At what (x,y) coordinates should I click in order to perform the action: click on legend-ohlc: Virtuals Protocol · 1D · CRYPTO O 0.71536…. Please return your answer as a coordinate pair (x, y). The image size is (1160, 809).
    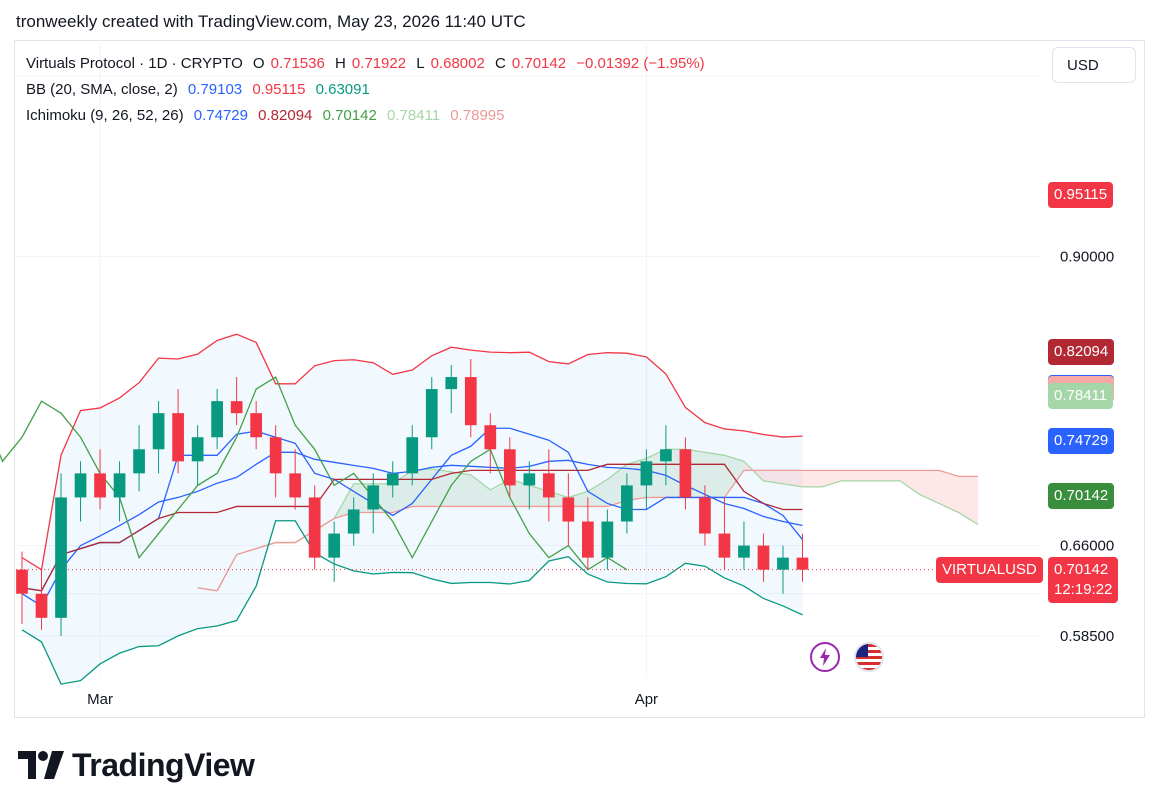
    Looking at the image, I should click on (368, 63).